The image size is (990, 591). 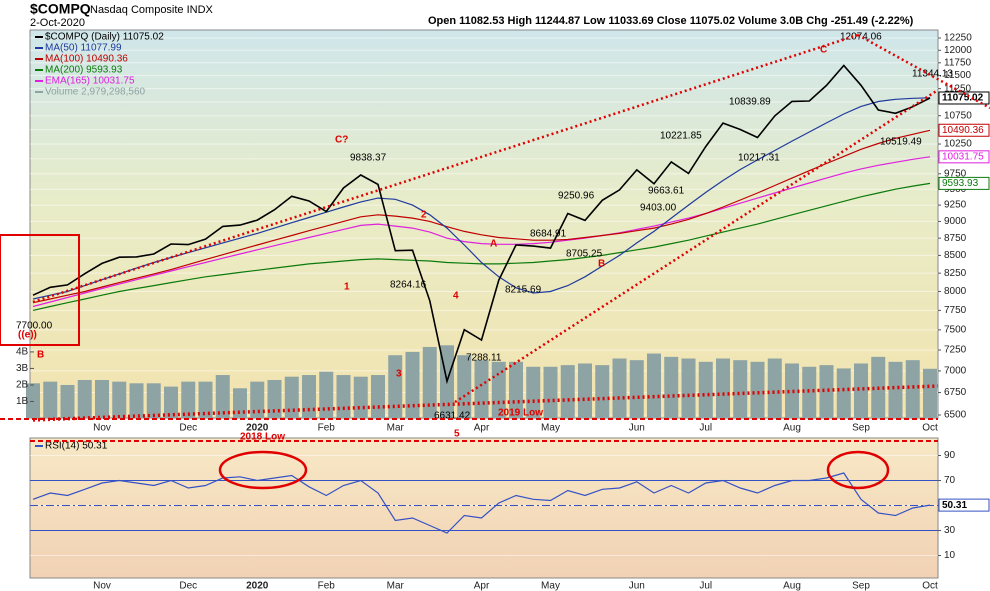 I want to click on volume-tick-label: 2B, so click(x=22, y=385).